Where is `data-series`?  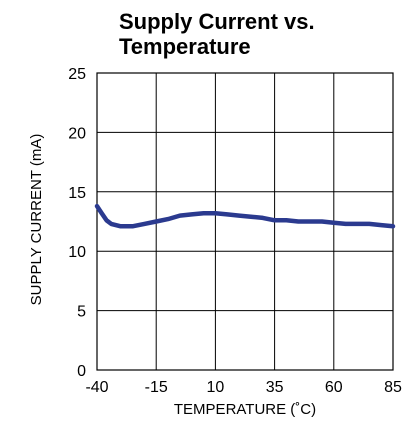 data-series is located at coordinates (245, 216).